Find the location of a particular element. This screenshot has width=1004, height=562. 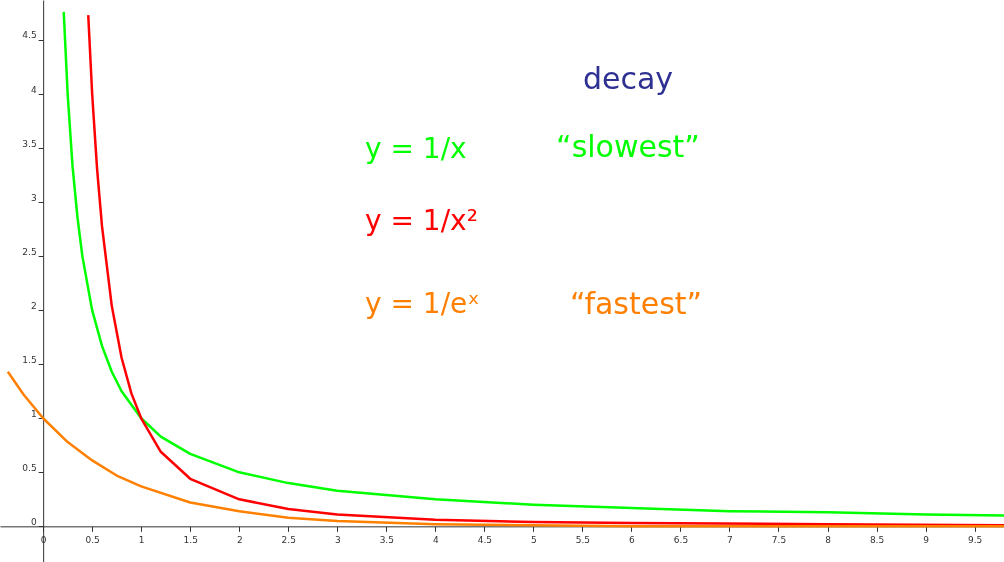

x-tick-label: 4 is located at coordinates (435, 539).